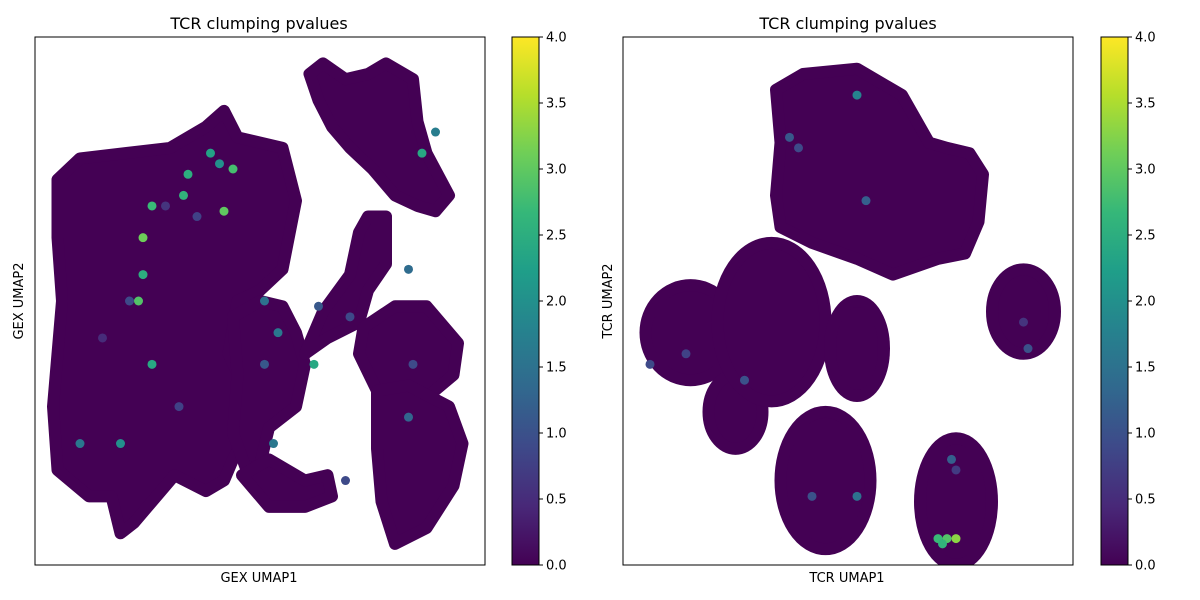 The height and width of the screenshot is (600, 1200). I want to click on right-plot-title: TCR clumping pvalues, so click(847, 23).